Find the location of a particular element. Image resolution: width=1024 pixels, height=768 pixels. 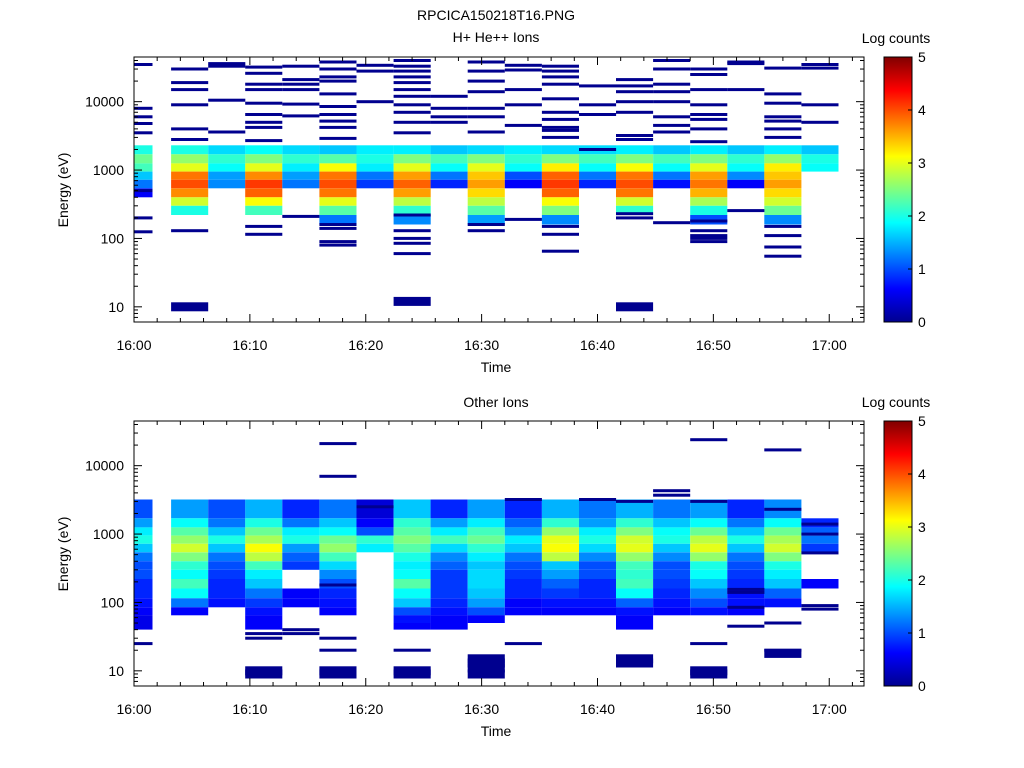

x-tick-label: 16:20 is located at coordinates (365, 345).